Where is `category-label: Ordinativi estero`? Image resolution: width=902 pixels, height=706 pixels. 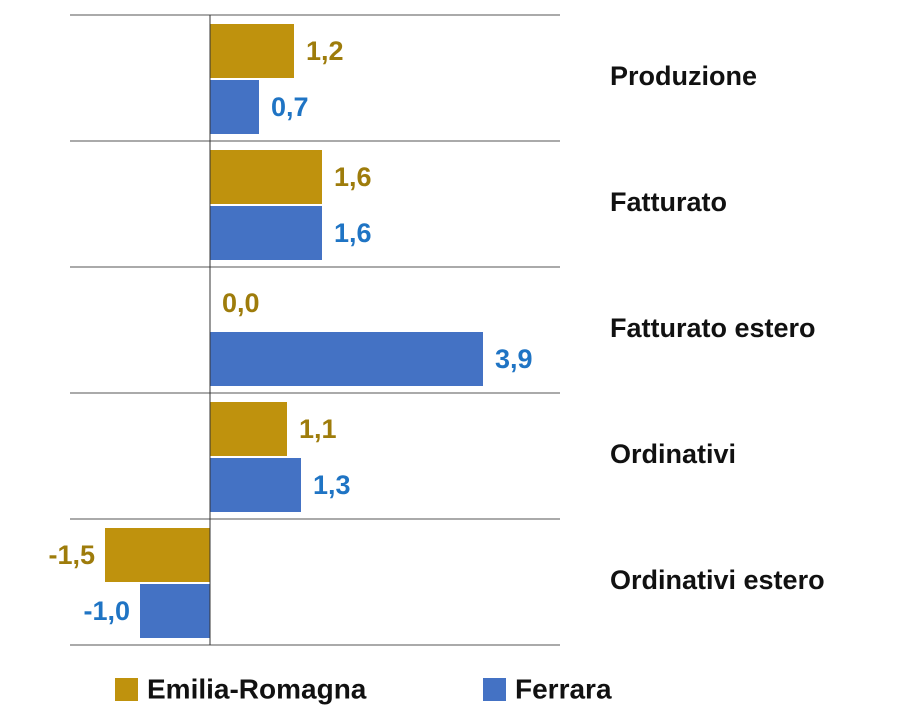
category-label: Ordinativi estero is located at coordinates (717, 580).